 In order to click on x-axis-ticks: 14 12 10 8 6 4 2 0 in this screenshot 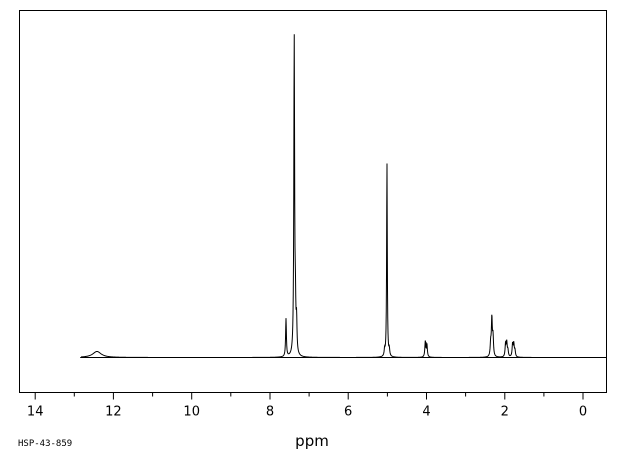, I will do `click(307, 406)`.